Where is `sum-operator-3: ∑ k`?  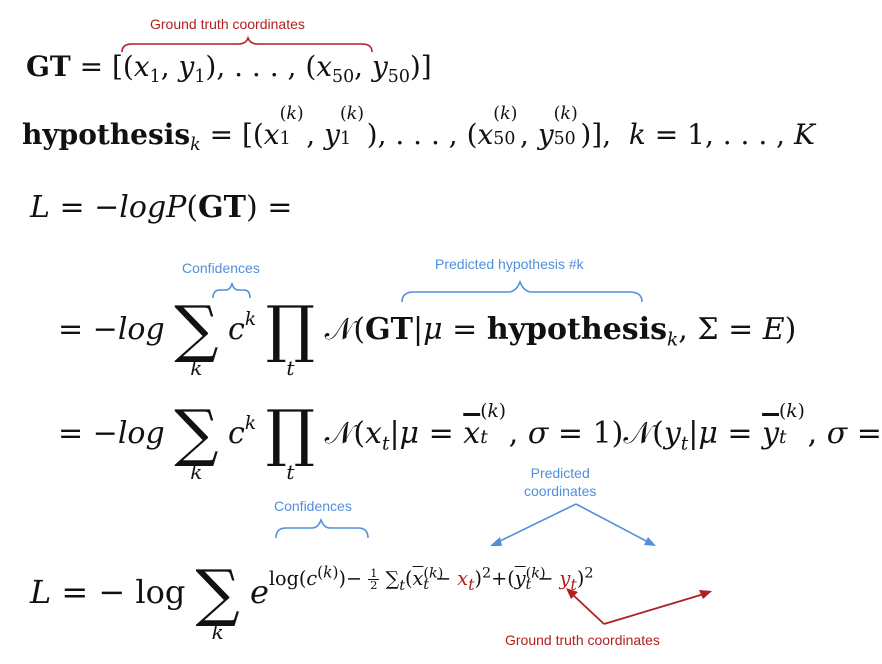 sum-operator-3: ∑ k is located at coordinates (217, 600).